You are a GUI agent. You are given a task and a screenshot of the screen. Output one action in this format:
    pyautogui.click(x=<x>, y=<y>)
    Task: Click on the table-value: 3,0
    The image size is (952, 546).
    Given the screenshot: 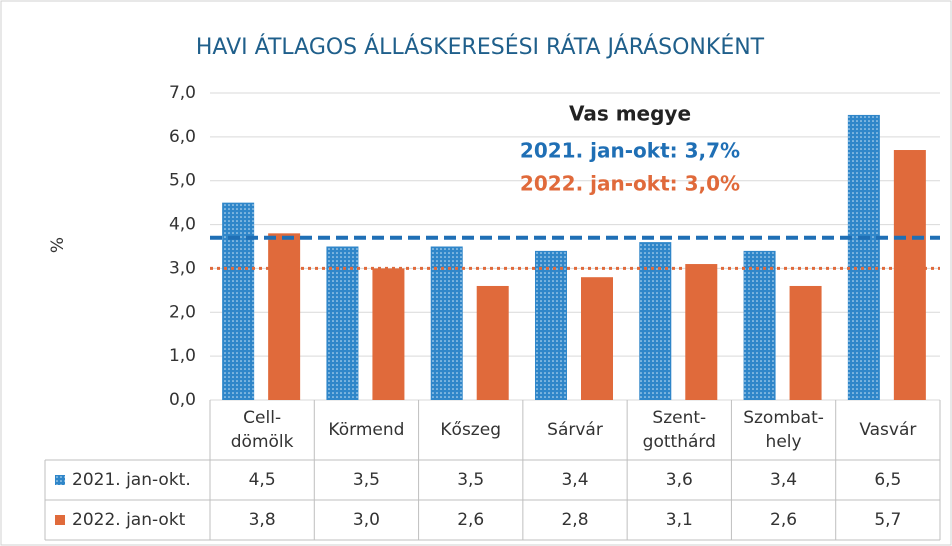 What is the action you would take?
    pyautogui.click(x=366, y=520)
    